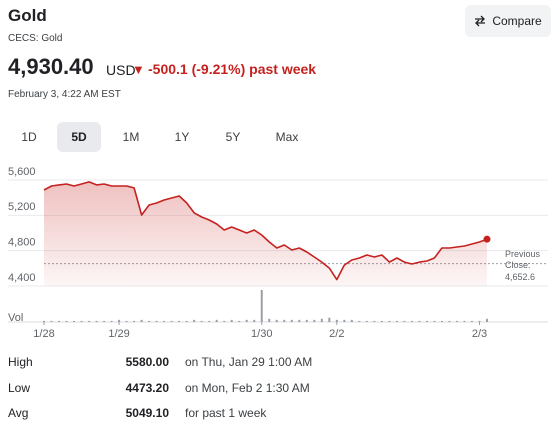 This screenshot has height=435, width=557. Describe the element at coordinates (64, 94) in the screenshot. I see `timestamp: February 3, 4:22 AM EST` at that location.